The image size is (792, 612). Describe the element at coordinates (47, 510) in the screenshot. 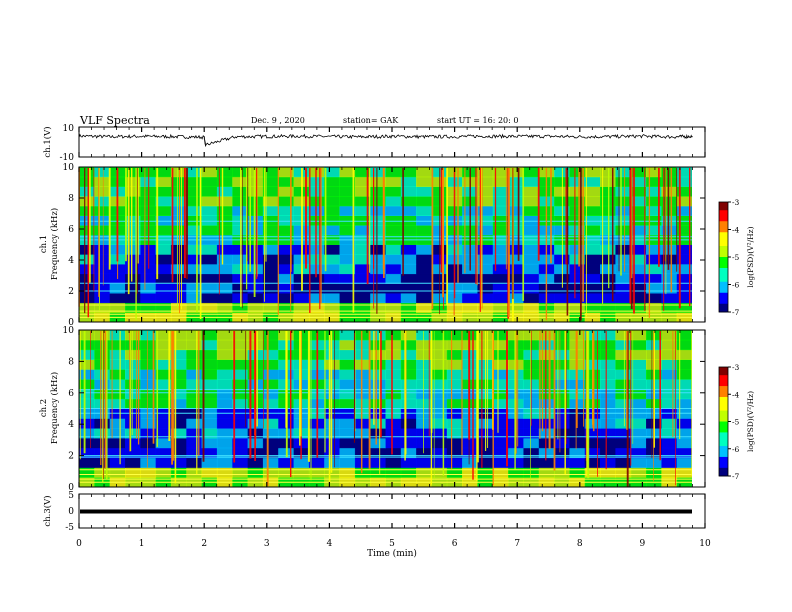

I see `ch3-waveform-ylabel: ch.3(V)` at that location.